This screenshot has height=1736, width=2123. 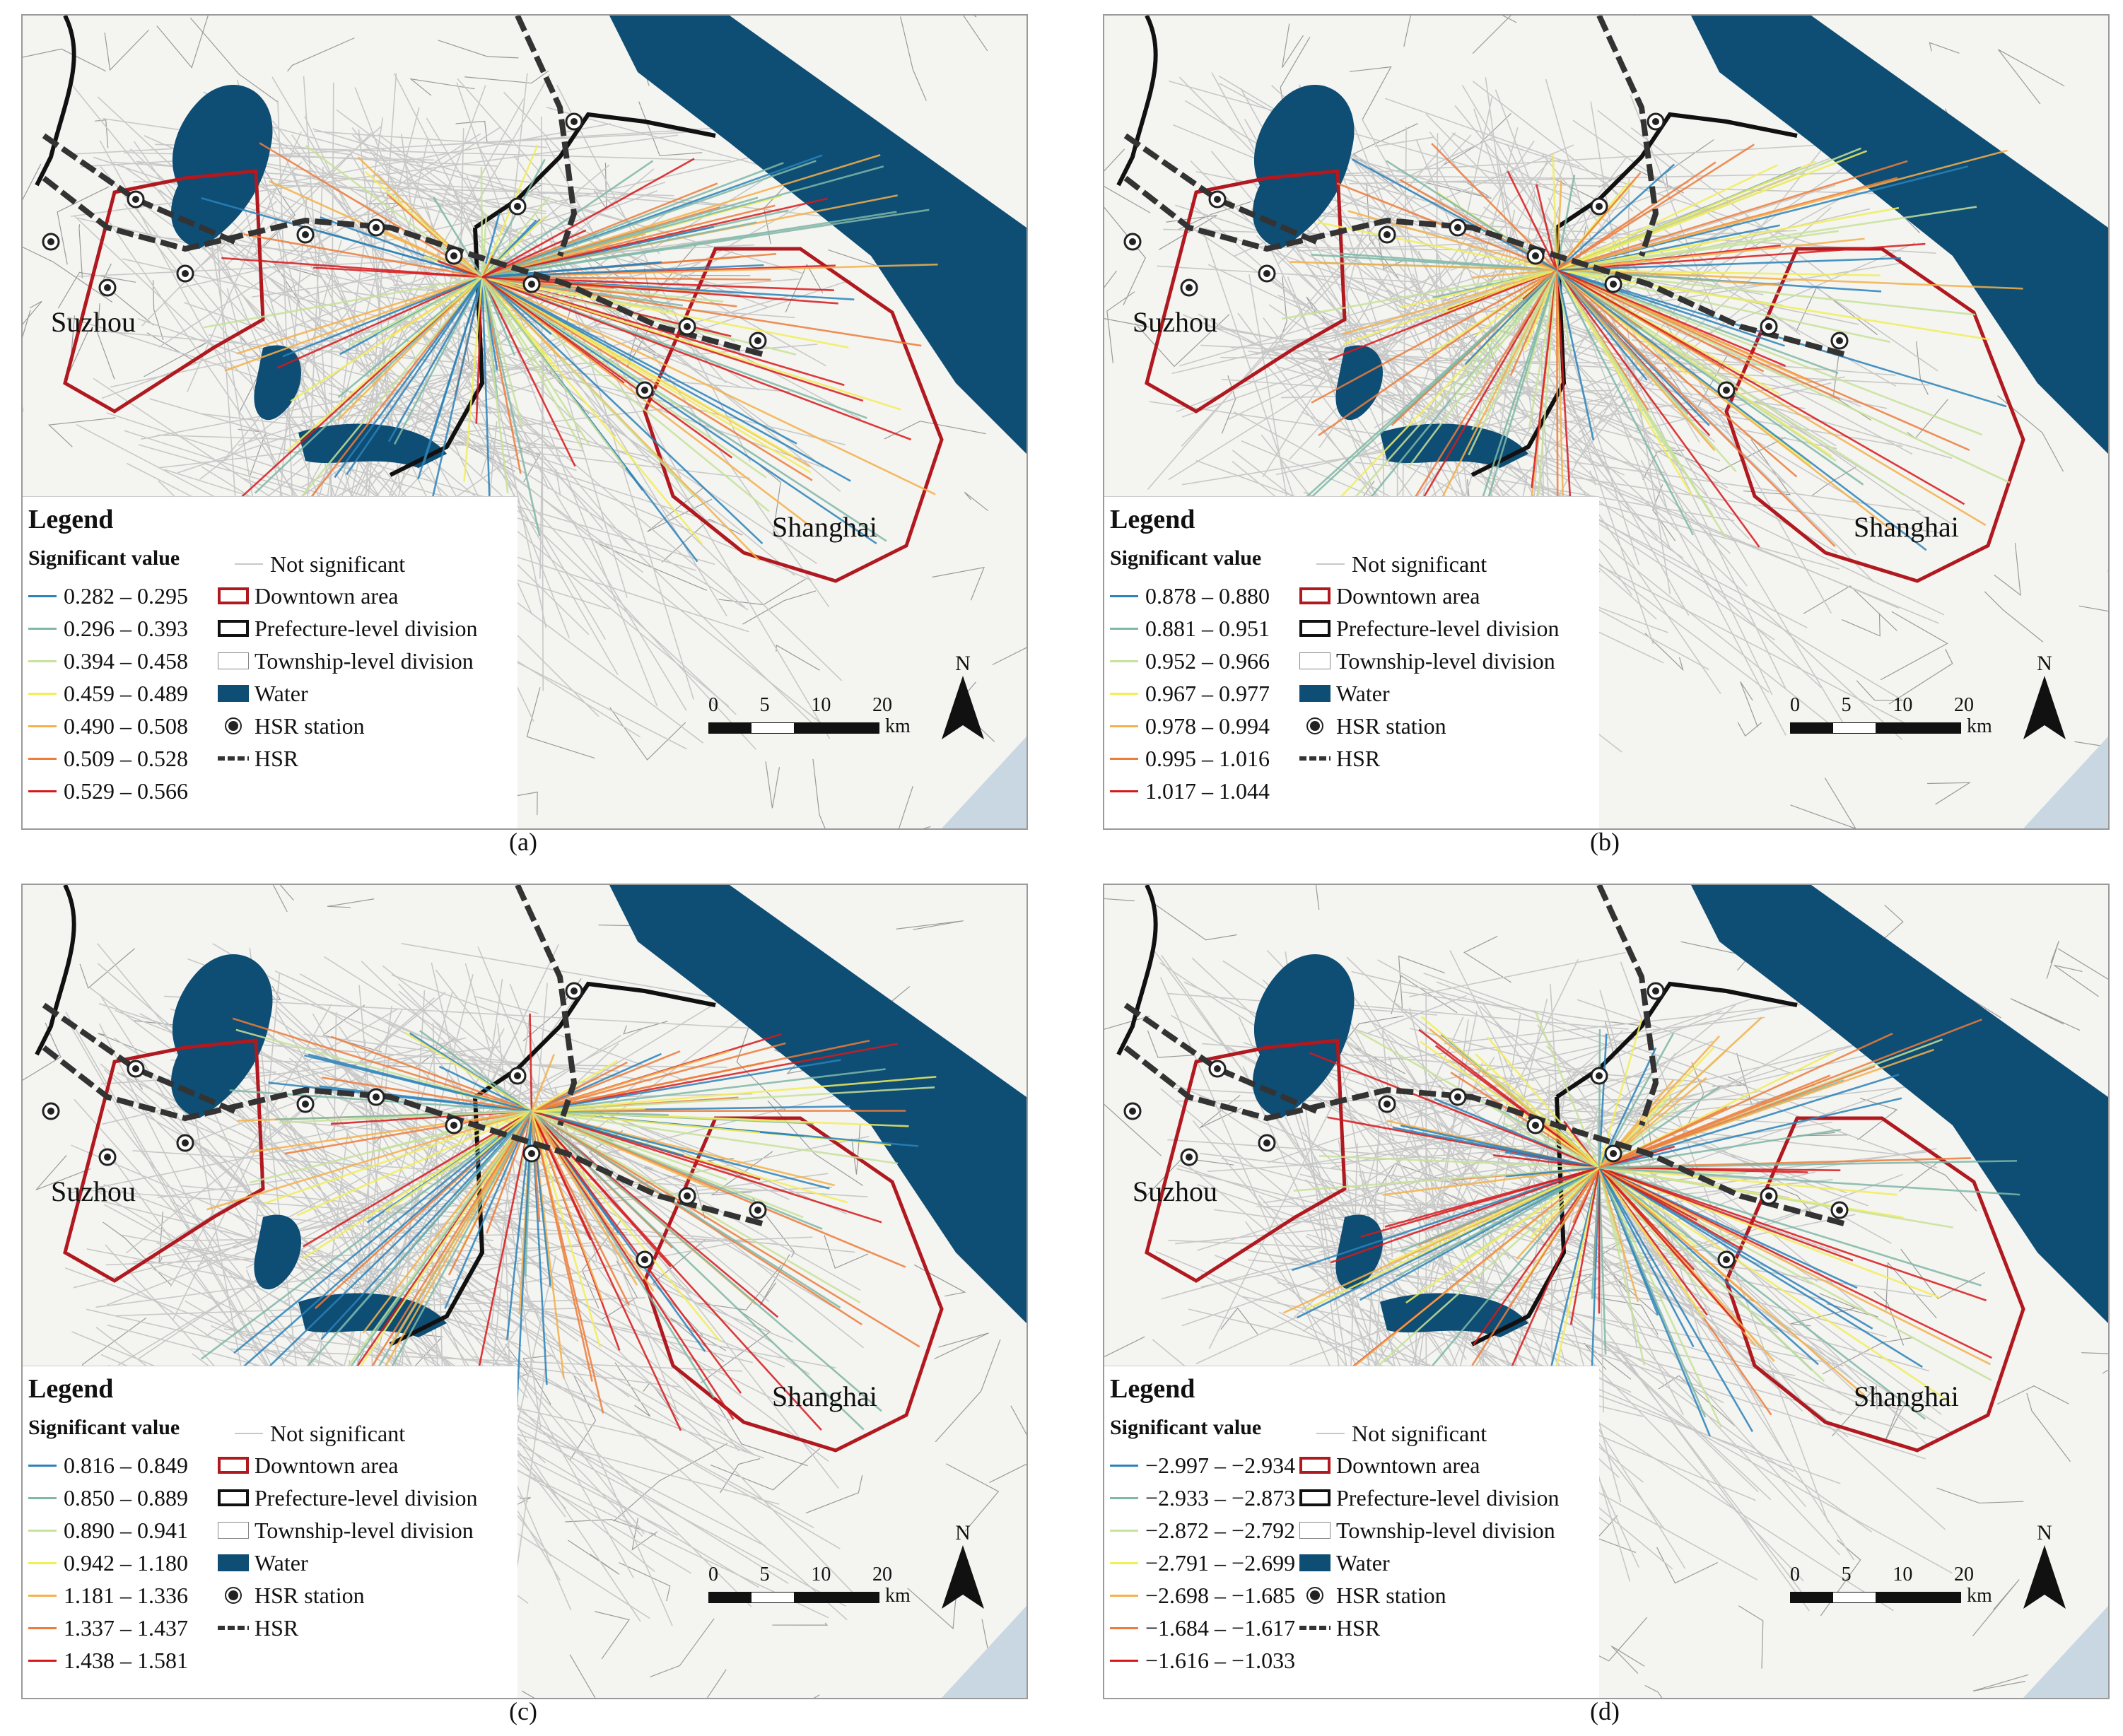 What do you see at coordinates (1220, 1562) in the screenshot?
I see `legend-class-range: −2.791 – −2.699` at bounding box center [1220, 1562].